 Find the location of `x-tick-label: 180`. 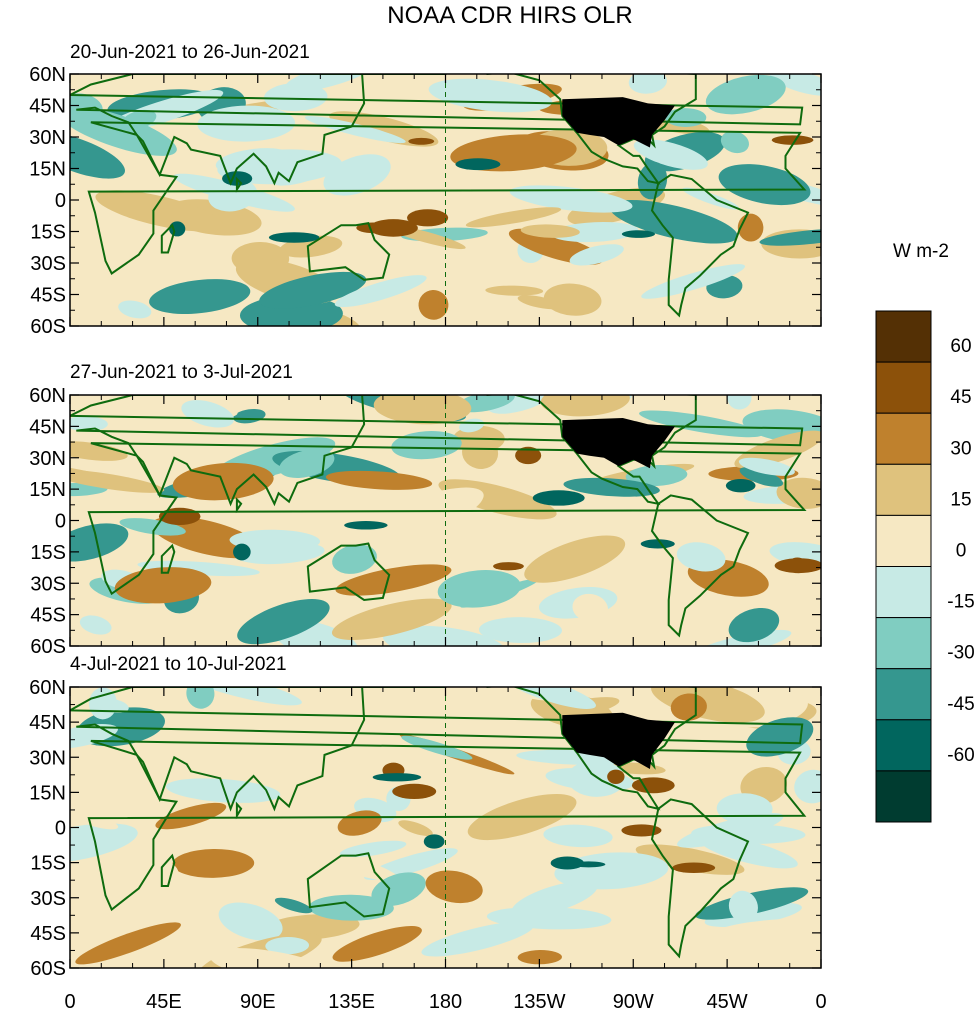

x-tick-label: 180 is located at coordinates (445, 1002).